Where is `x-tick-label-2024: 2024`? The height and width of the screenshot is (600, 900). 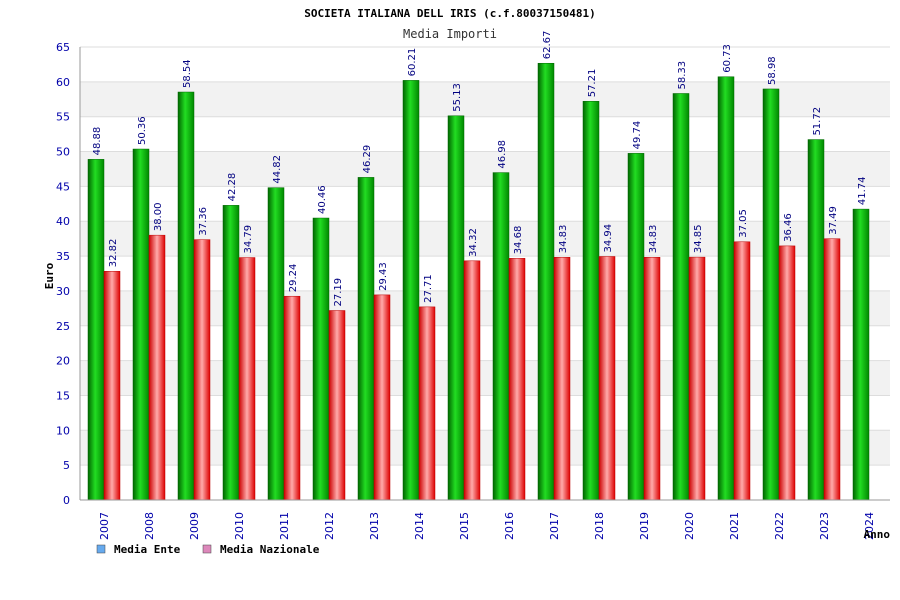 x-tick-label-2024: 2024 is located at coordinates (869, 526).